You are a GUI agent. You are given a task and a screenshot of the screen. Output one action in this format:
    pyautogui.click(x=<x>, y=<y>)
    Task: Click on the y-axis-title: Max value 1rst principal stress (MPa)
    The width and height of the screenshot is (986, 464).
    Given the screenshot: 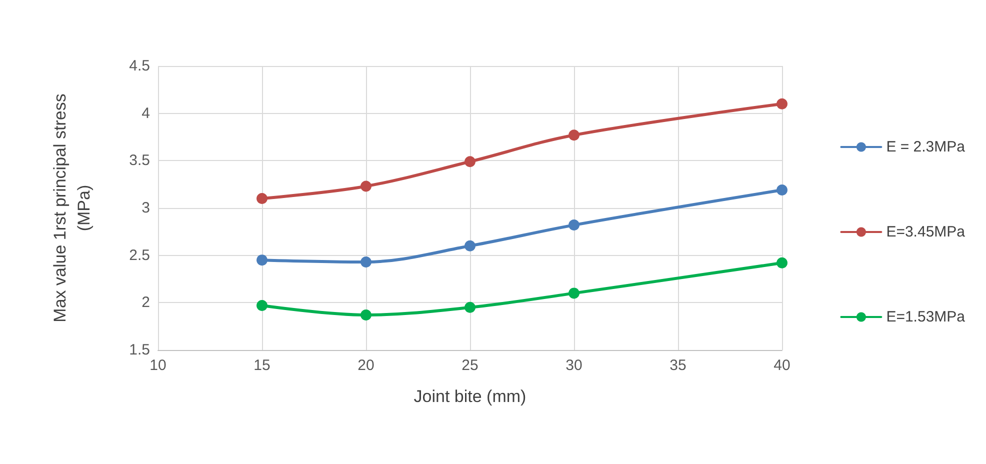 What is the action you would take?
    pyautogui.click(x=72, y=208)
    